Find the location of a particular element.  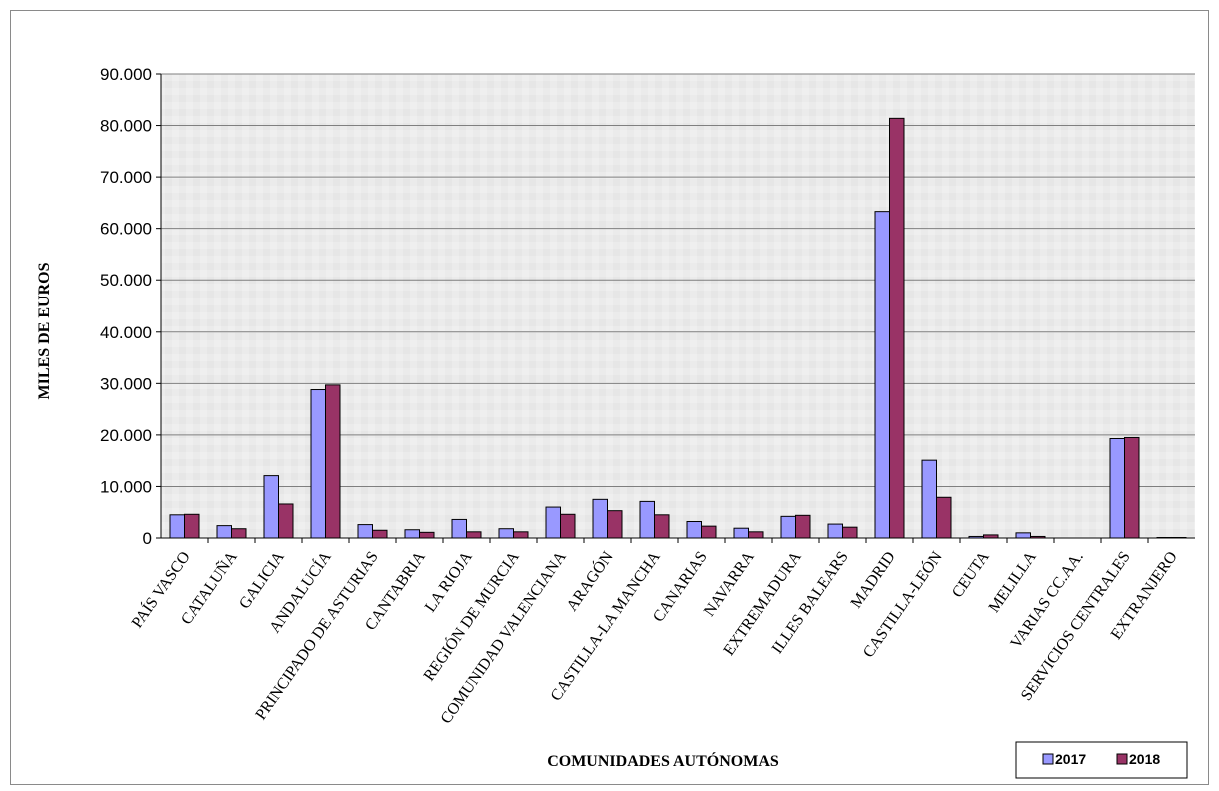

legend-box is located at coordinates (1101, 760).